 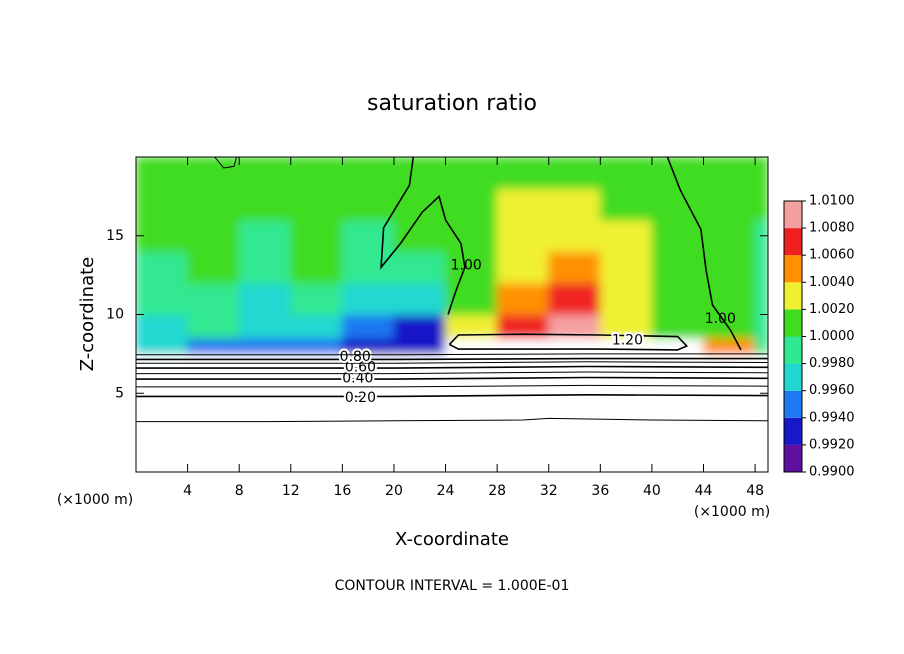 What do you see at coordinates (627, 340) in the screenshot?
I see `contour-label: 1.20` at bounding box center [627, 340].